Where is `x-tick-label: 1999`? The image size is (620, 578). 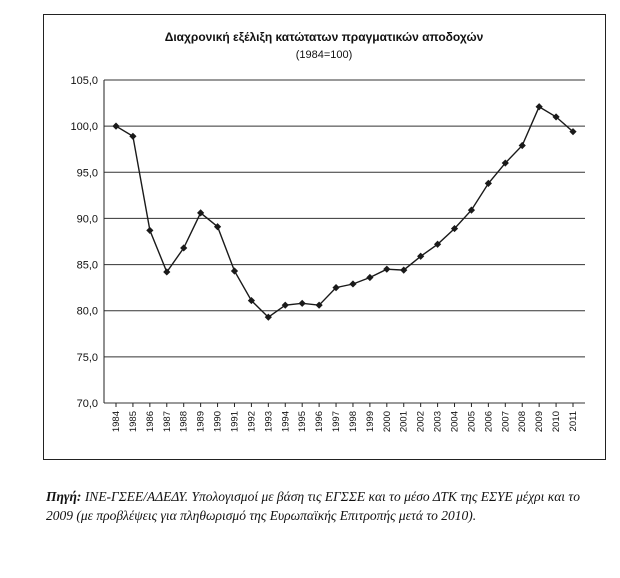 x-tick-label: 1999 is located at coordinates (370, 421).